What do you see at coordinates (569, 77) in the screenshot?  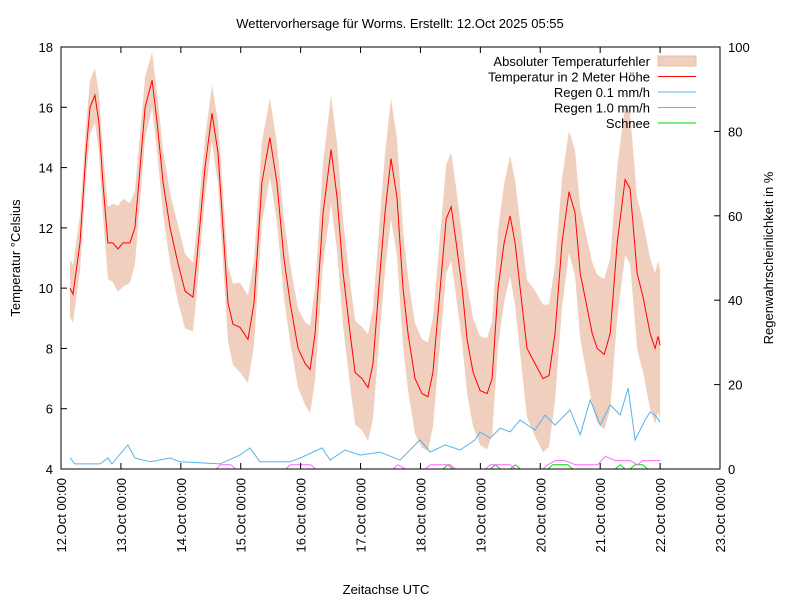 I see `legend-label: Temperatur in 2 Meter Höhe` at bounding box center [569, 77].